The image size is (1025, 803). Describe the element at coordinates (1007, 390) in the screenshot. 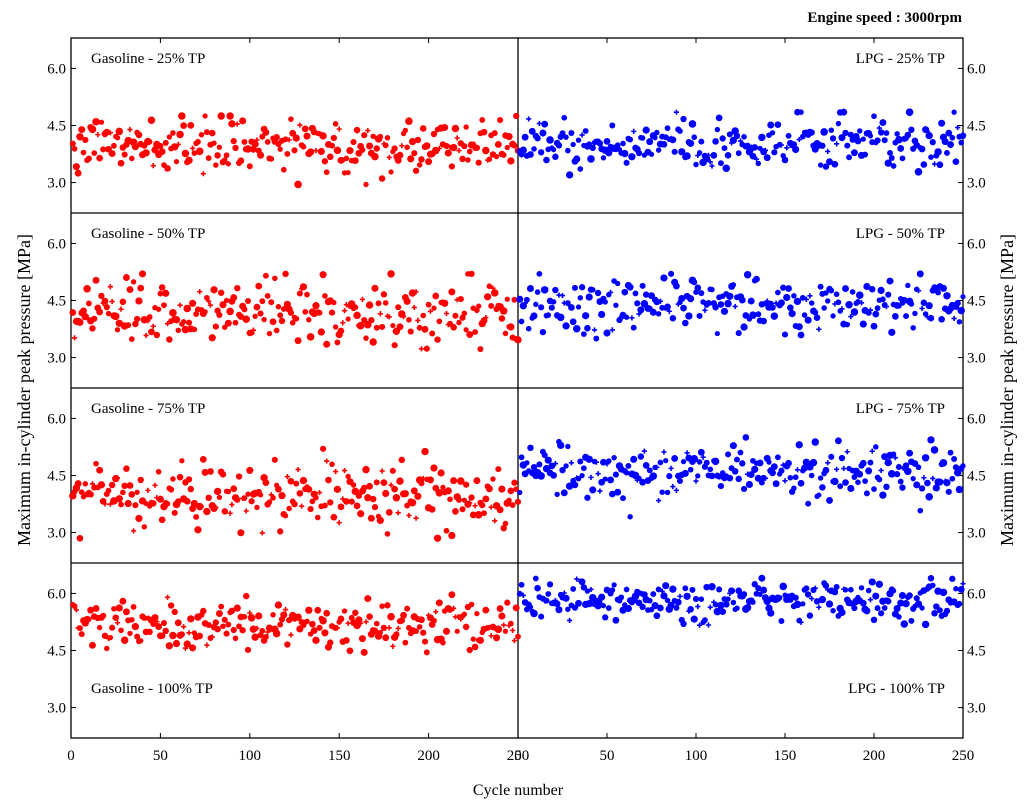

I see `y-axis-label-right: Maximum in-cylinder peak pressure [MPa]` at that location.